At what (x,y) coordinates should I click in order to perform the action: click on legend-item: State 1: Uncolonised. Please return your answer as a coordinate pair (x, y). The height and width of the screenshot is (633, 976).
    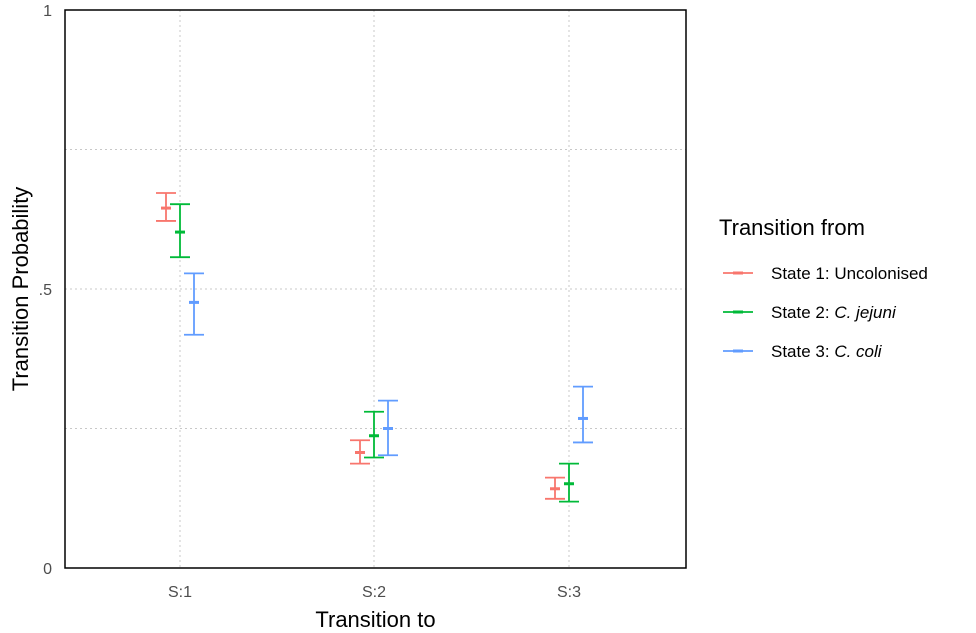
    Looking at the image, I should click on (825, 273).